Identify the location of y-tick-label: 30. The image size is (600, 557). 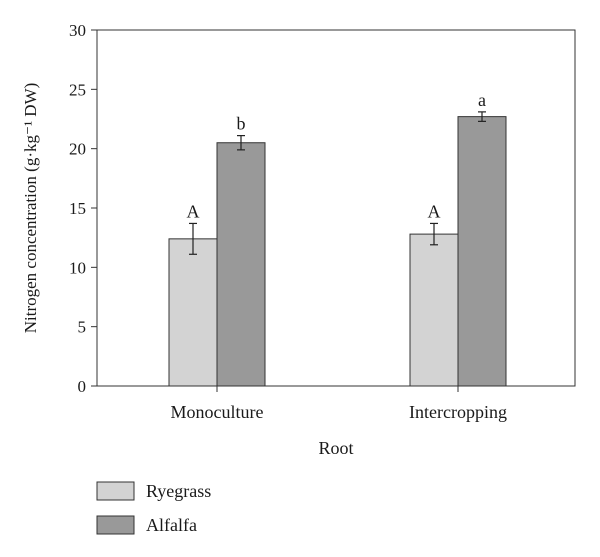
(77, 30).